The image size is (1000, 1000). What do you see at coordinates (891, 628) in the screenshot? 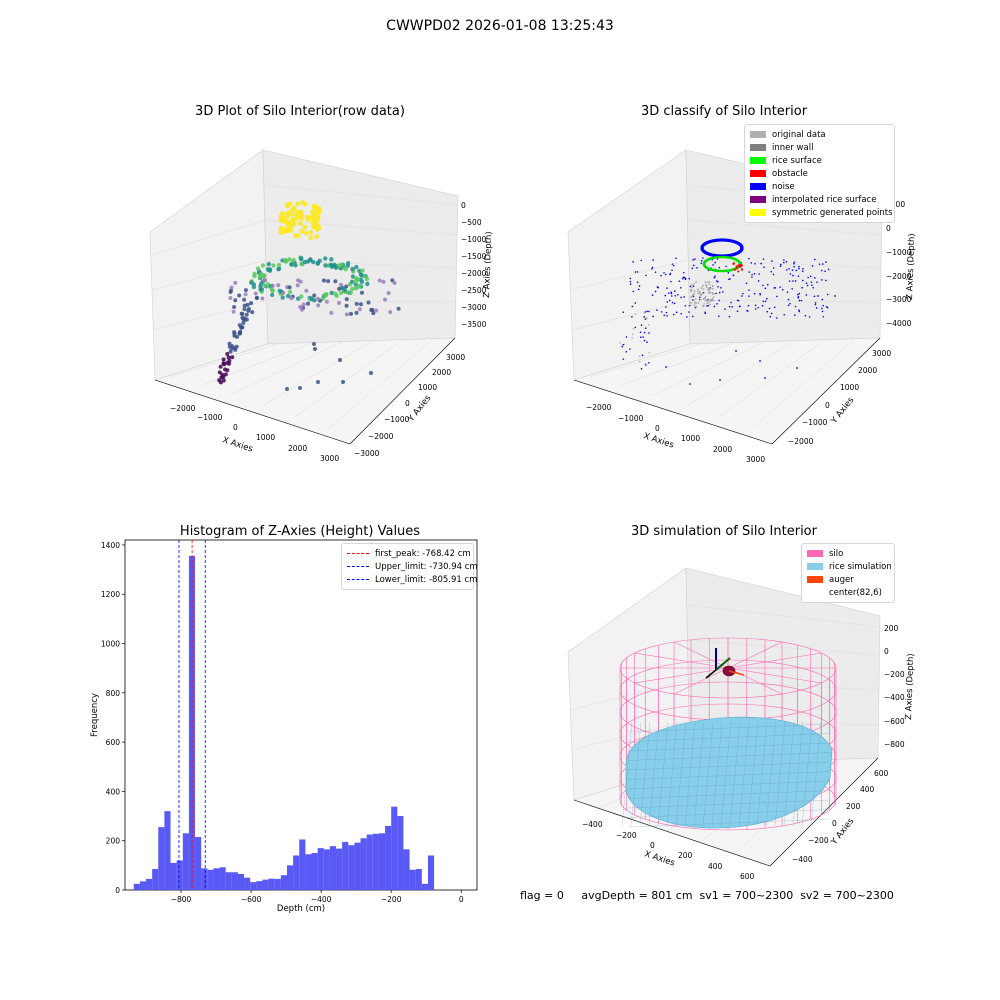
I see `simulation-z-tick: 200` at bounding box center [891, 628].